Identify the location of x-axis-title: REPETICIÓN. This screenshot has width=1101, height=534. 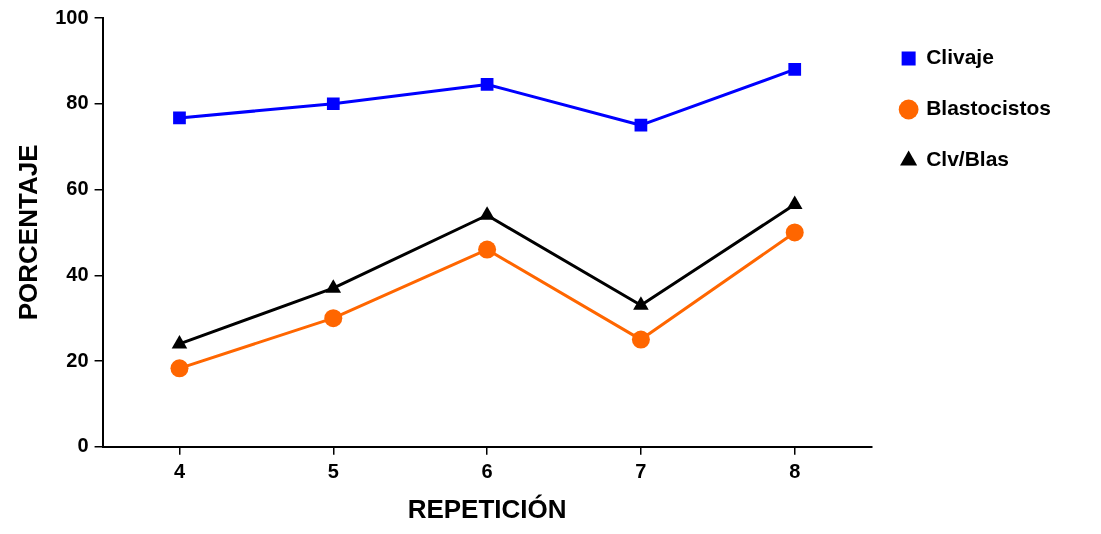
(487, 508).